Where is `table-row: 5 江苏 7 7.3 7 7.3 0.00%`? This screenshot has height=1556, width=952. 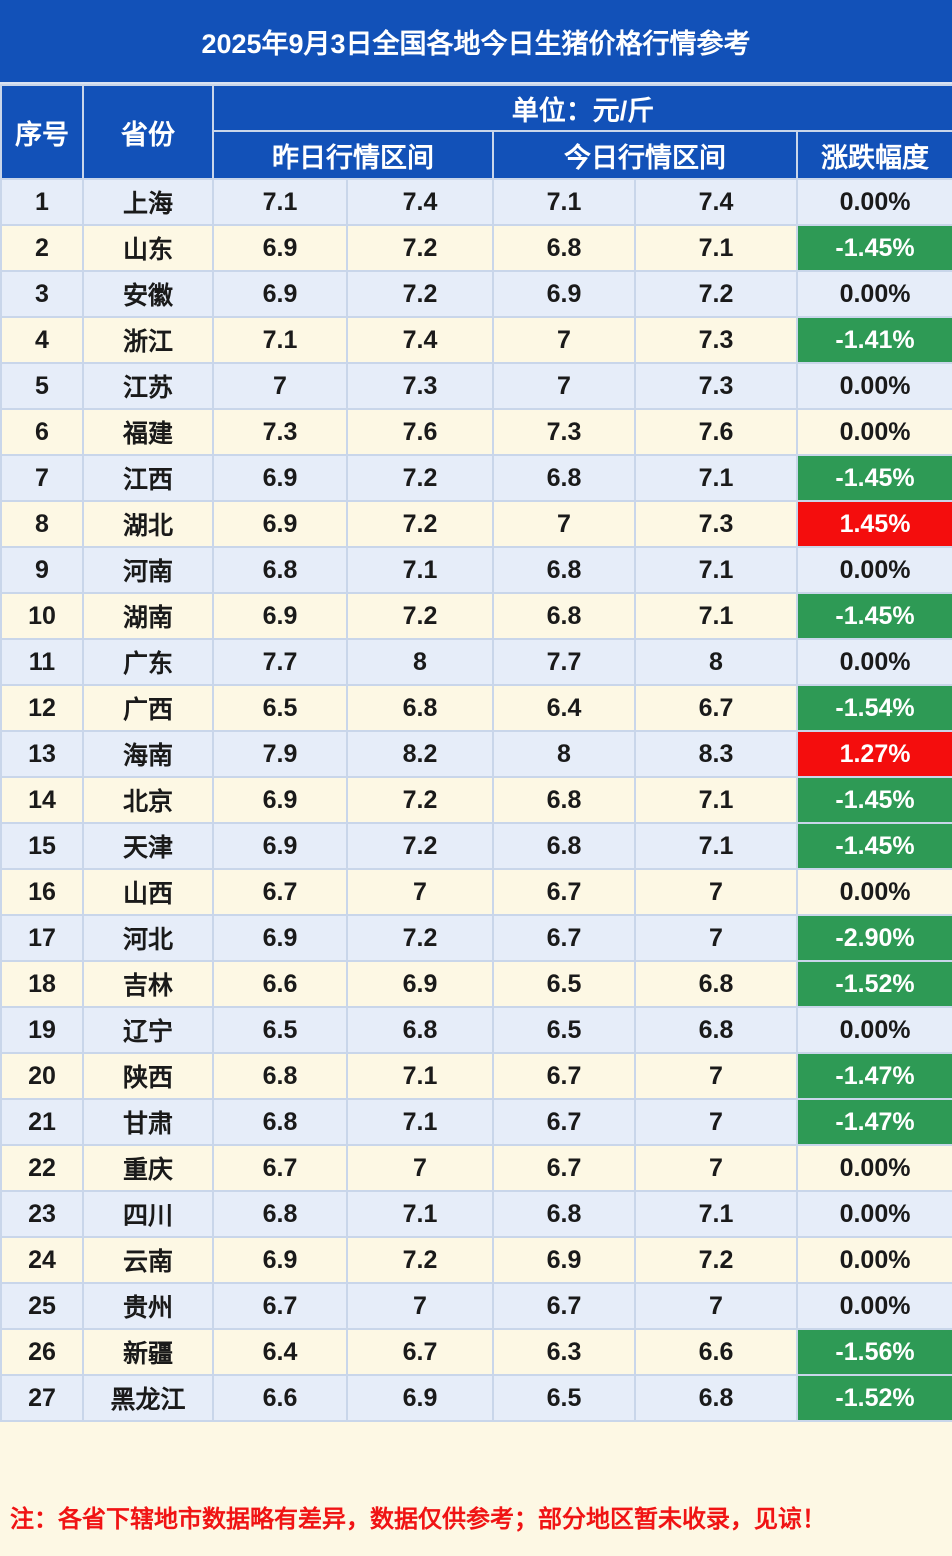
table-row: 5 江苏 7 7.3 7 7.3 0.00% is located at coordinates (476, 386).